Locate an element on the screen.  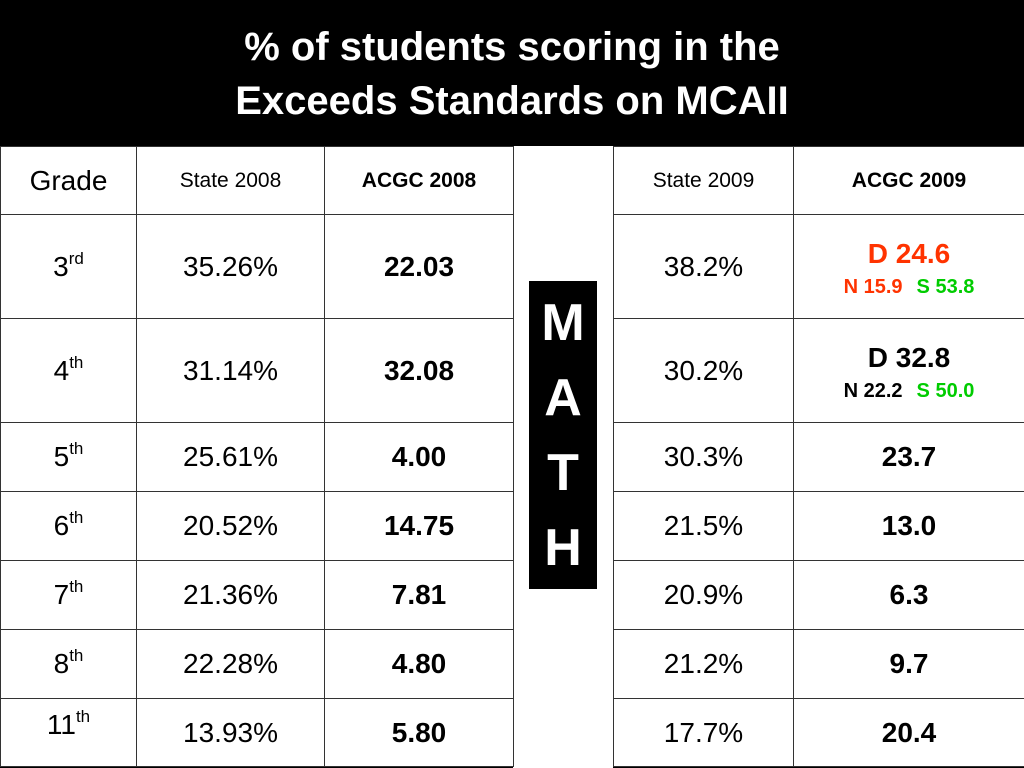
table-header-row: Grade State 2008 ACGC 2008 is located at coordinates (257, 180).